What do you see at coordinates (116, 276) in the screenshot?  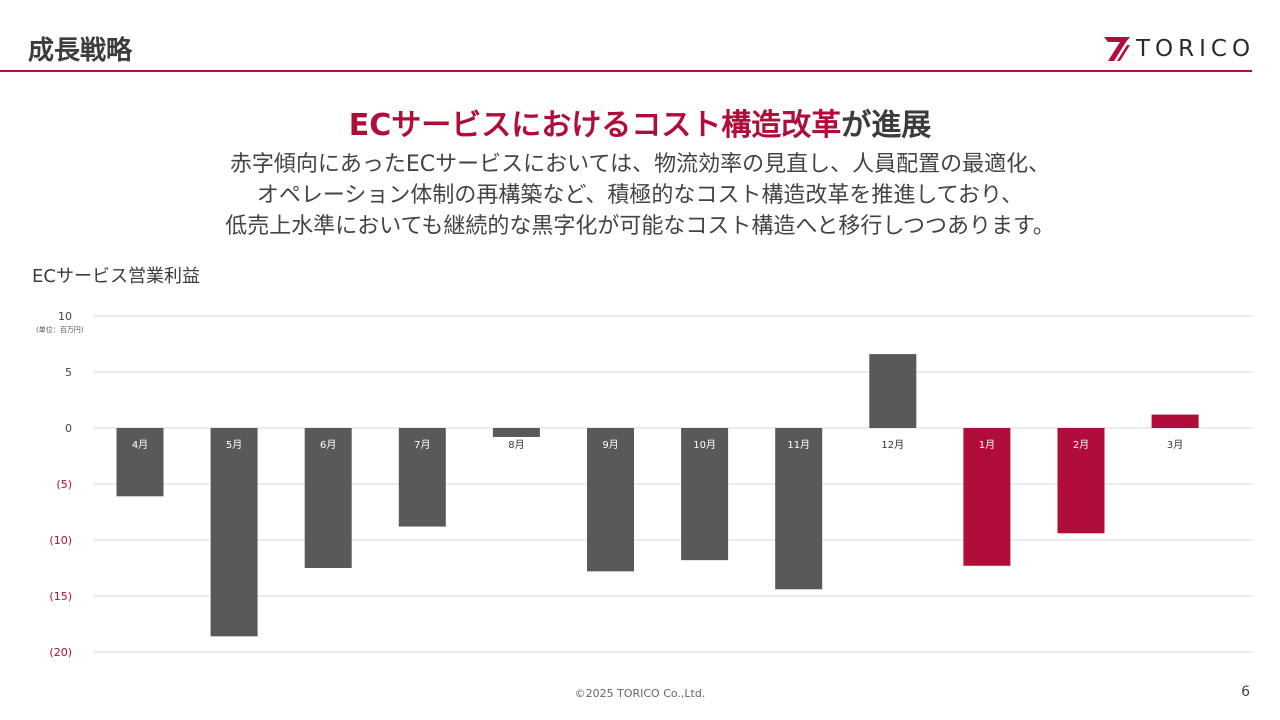 I see `chart-title: ECサービス営業利益` at bounding box center [116, 276].